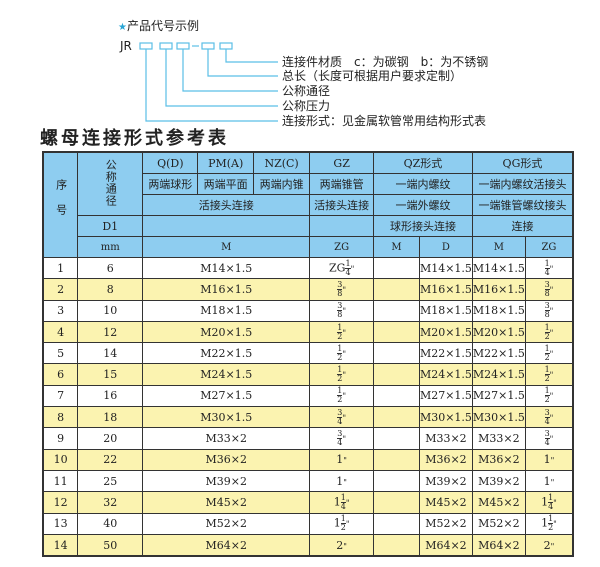 Image resolution: width=600 pixels, height=567 pixels. I want to click on cell-qg-m: M39×2, so click(498, 481).